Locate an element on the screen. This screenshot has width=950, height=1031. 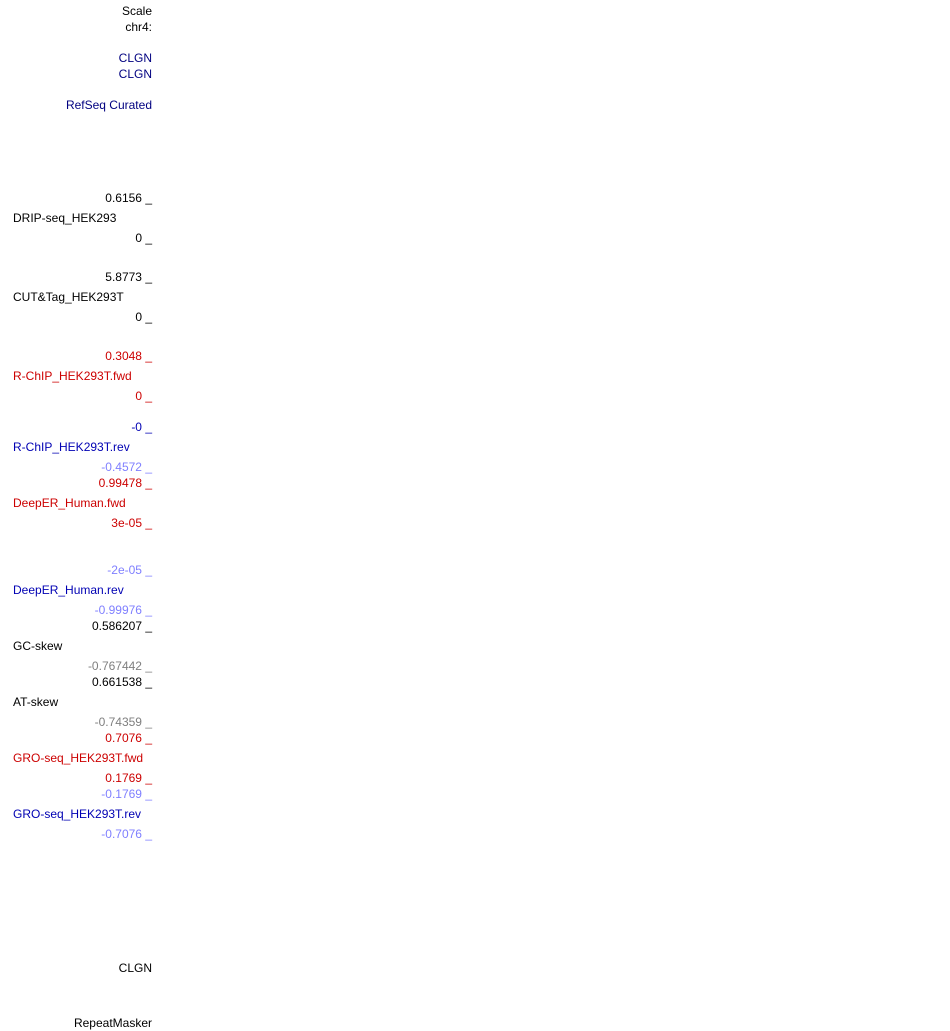
track-min-value: 3e-05 _ is located at coordinates (131, 523).